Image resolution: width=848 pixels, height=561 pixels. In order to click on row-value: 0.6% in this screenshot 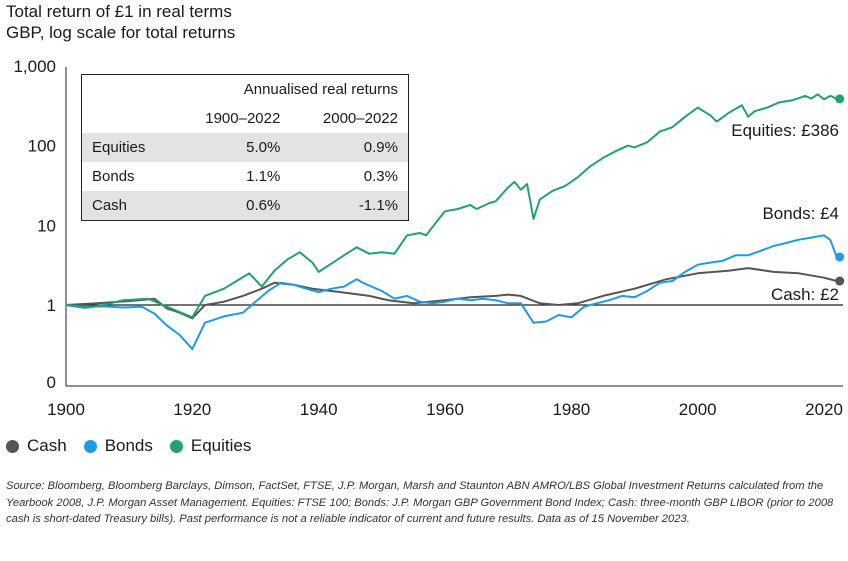, I will do `click(231, 206)`.